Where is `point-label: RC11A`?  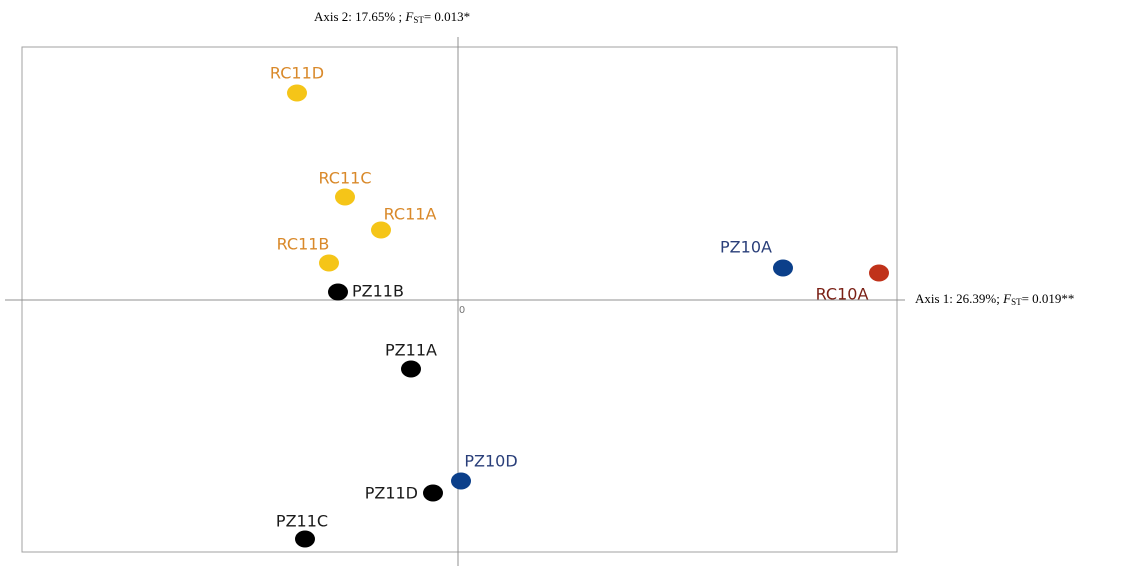 point-label: RC11A is located at coordinates (410, 214).